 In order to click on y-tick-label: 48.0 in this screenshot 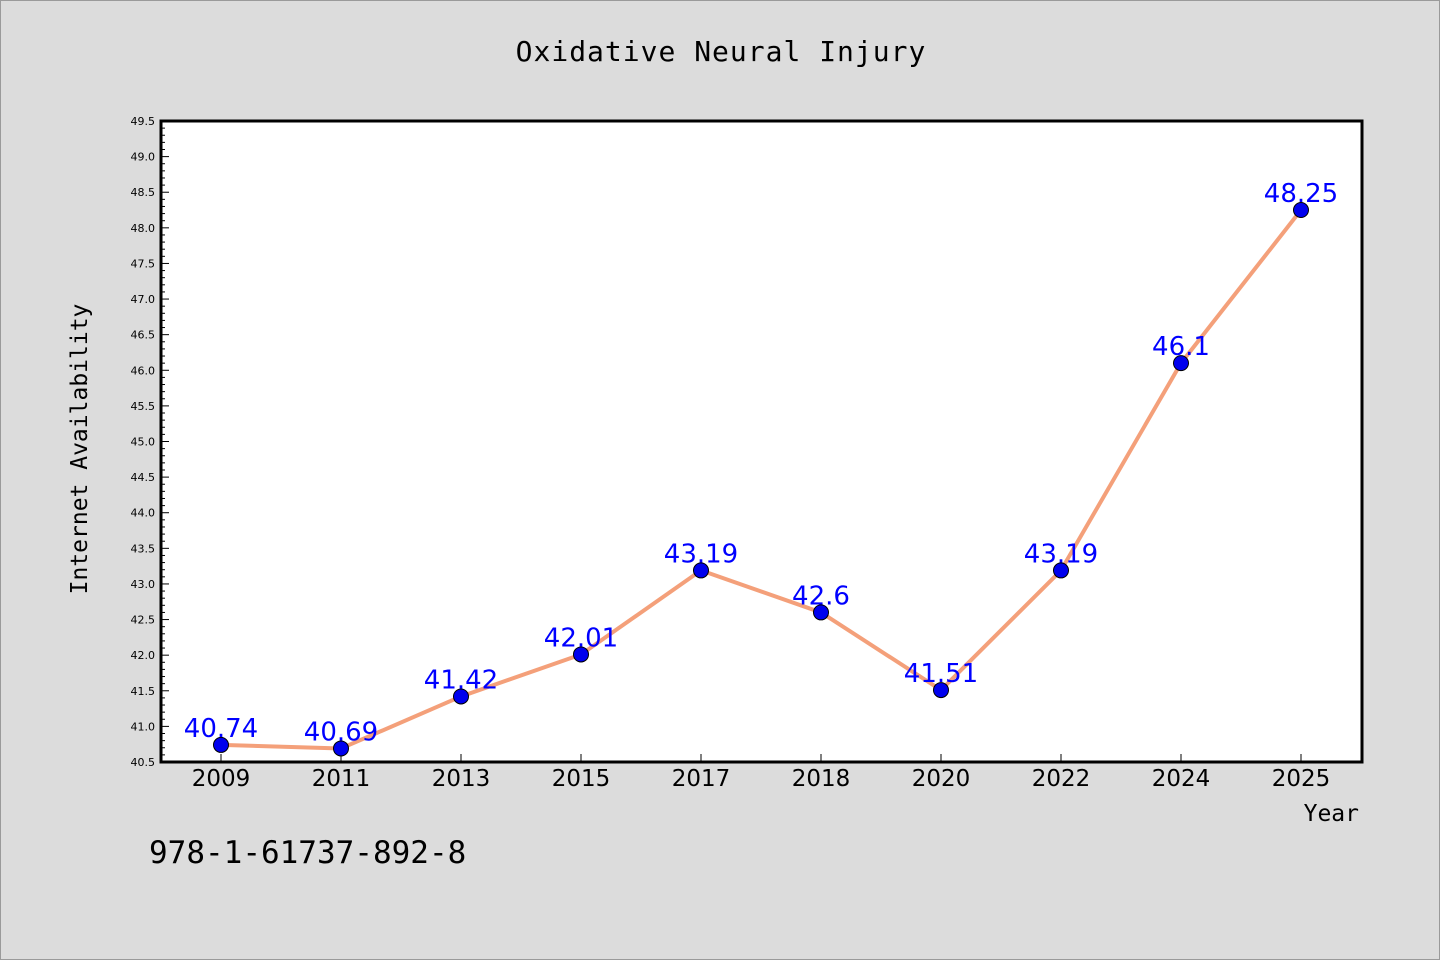, I will do `click(143, 228)`.